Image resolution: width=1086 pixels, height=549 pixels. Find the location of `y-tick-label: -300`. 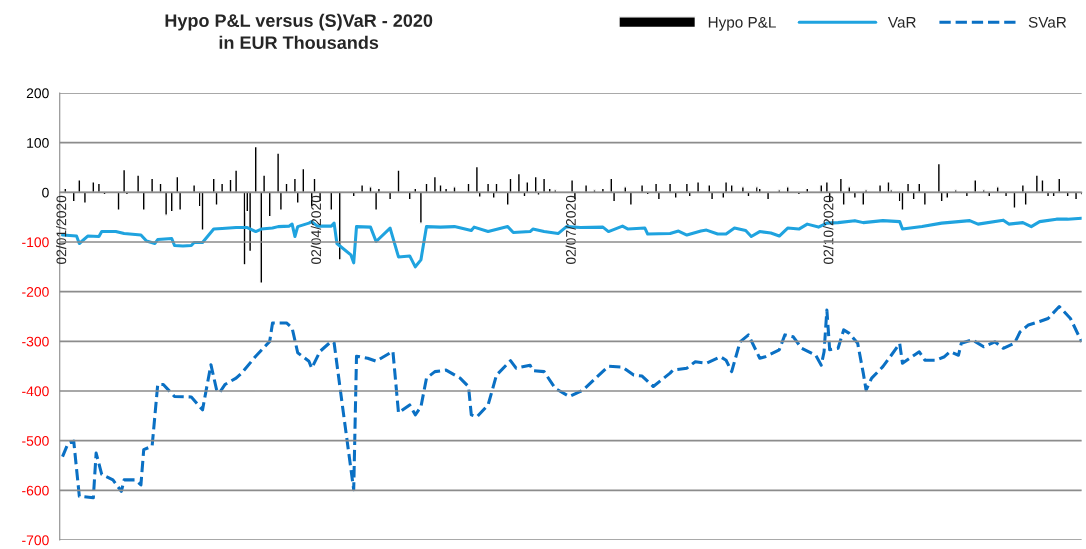

y-tick-label: -300 is located at coordinates (35, 341).